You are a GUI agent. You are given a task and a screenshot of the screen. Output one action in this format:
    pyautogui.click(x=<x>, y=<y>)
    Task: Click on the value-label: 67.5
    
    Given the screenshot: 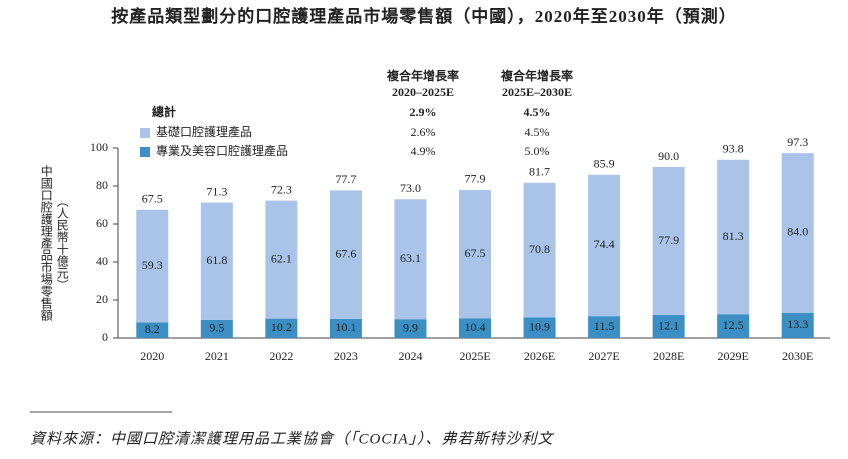 What is the action you would take?
    pyautogui.click(x=475, y=253)
    